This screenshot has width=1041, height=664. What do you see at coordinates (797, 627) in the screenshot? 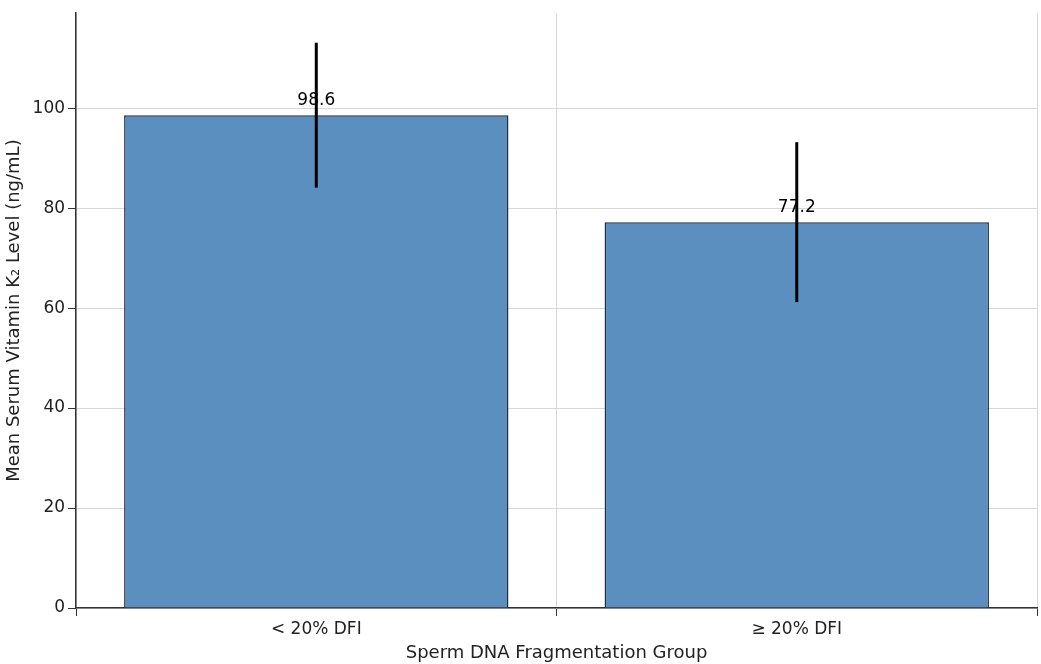
I see `x-tick-label: ≥ 20% DFI` at bounding box center [797, 627].